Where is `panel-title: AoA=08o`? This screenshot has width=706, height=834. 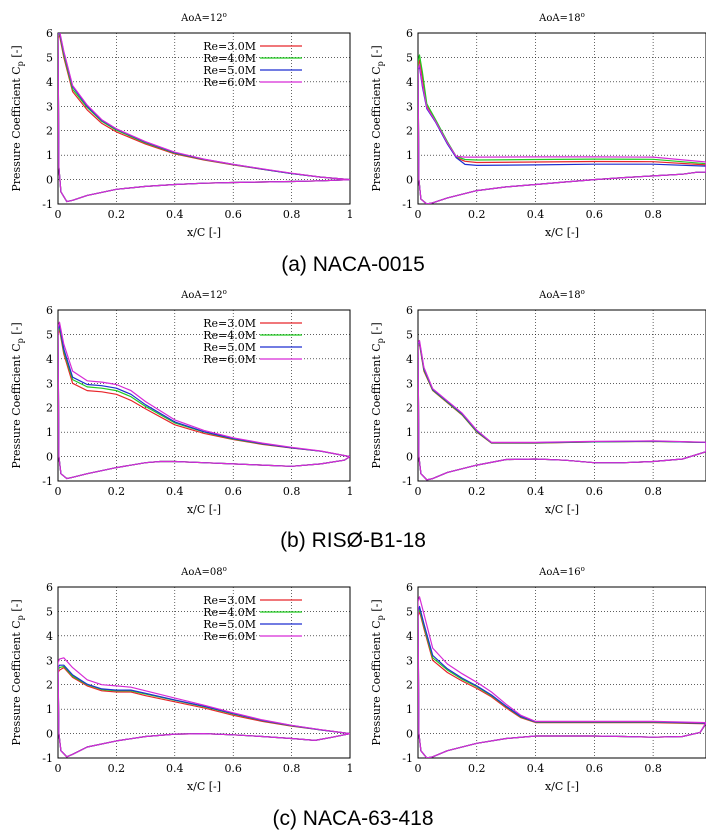 panel-title: AoA=08o is located at coordinates (203, 571).